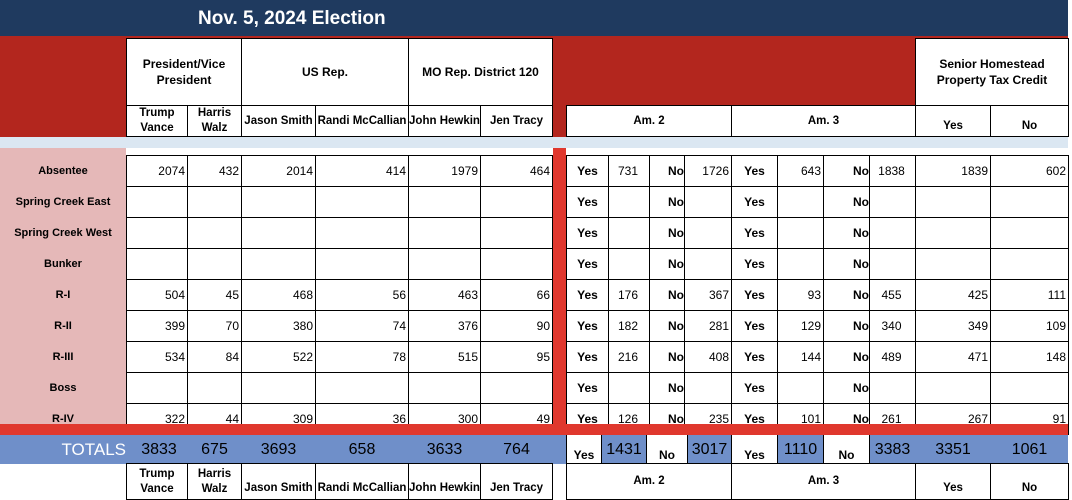  I want to click on row-label: Spring Creek West, so click(63, 232).